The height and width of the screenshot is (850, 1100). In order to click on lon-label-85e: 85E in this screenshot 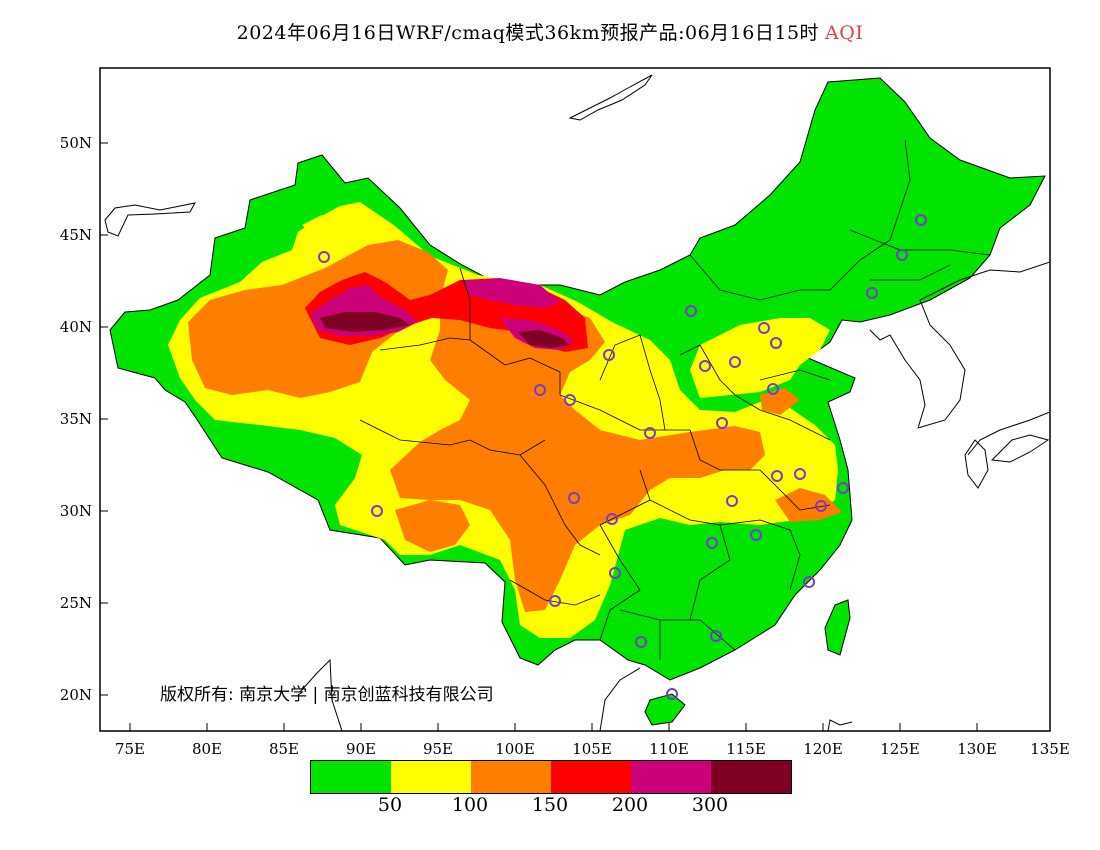, I will do `click(284, 749)`.